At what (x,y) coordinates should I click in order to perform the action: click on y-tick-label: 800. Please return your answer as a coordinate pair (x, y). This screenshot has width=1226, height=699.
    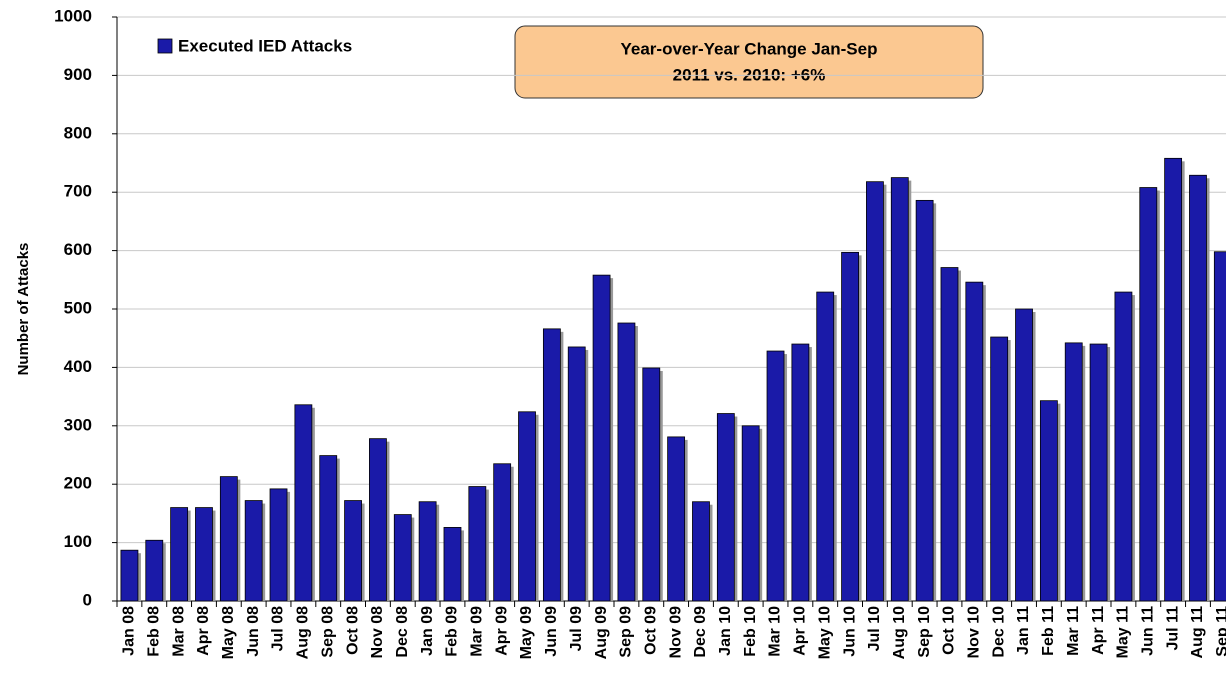
    Looking at the image, I should click on (78, 132).